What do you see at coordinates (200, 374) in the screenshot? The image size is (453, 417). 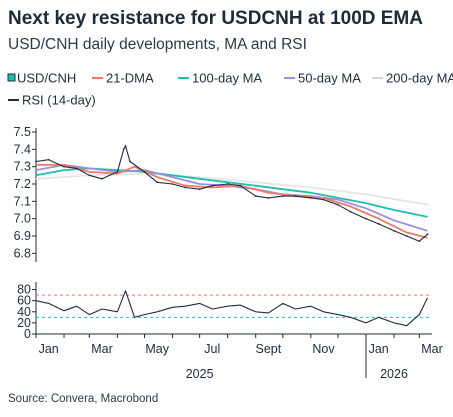 I see `year-label: 2025` at bounding box center [200, 374].